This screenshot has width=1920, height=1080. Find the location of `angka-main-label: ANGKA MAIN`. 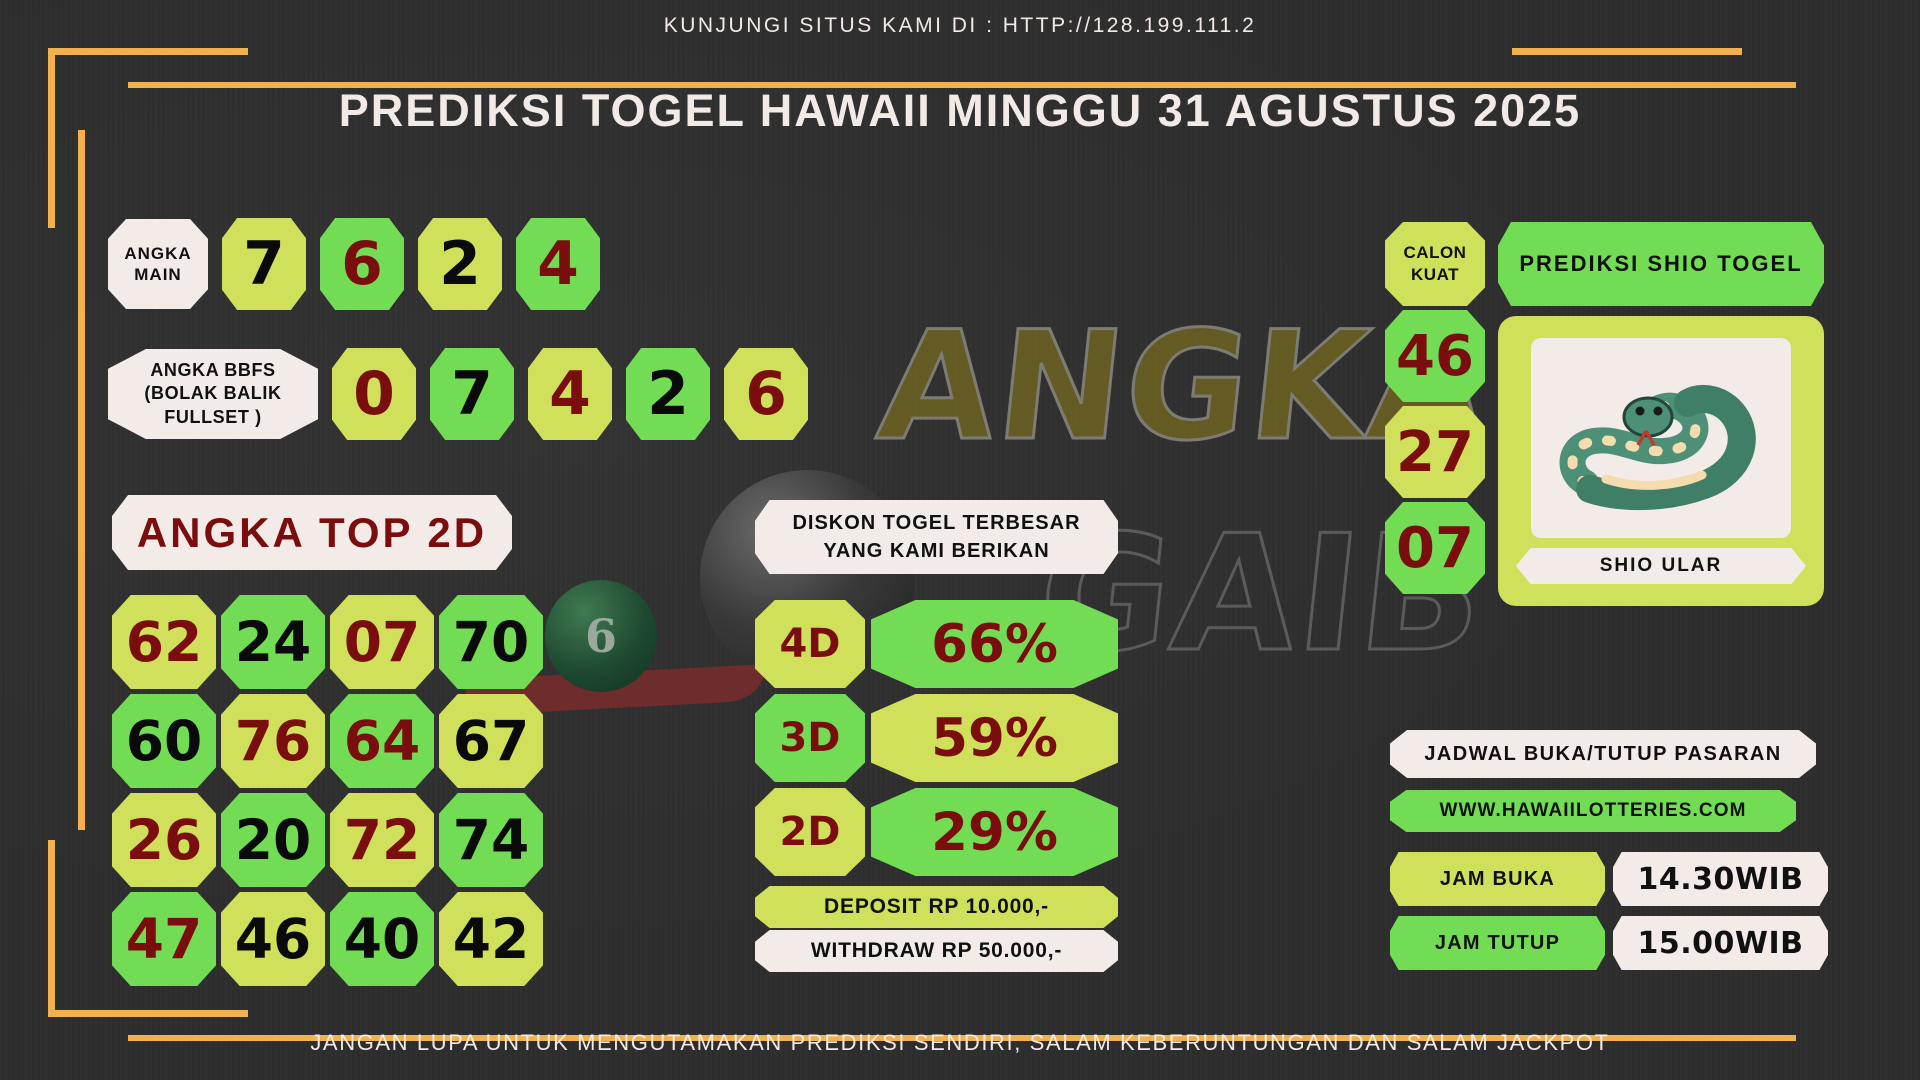

angka-main-label: ANGKA MAIN is located at coordinates (158, 264).